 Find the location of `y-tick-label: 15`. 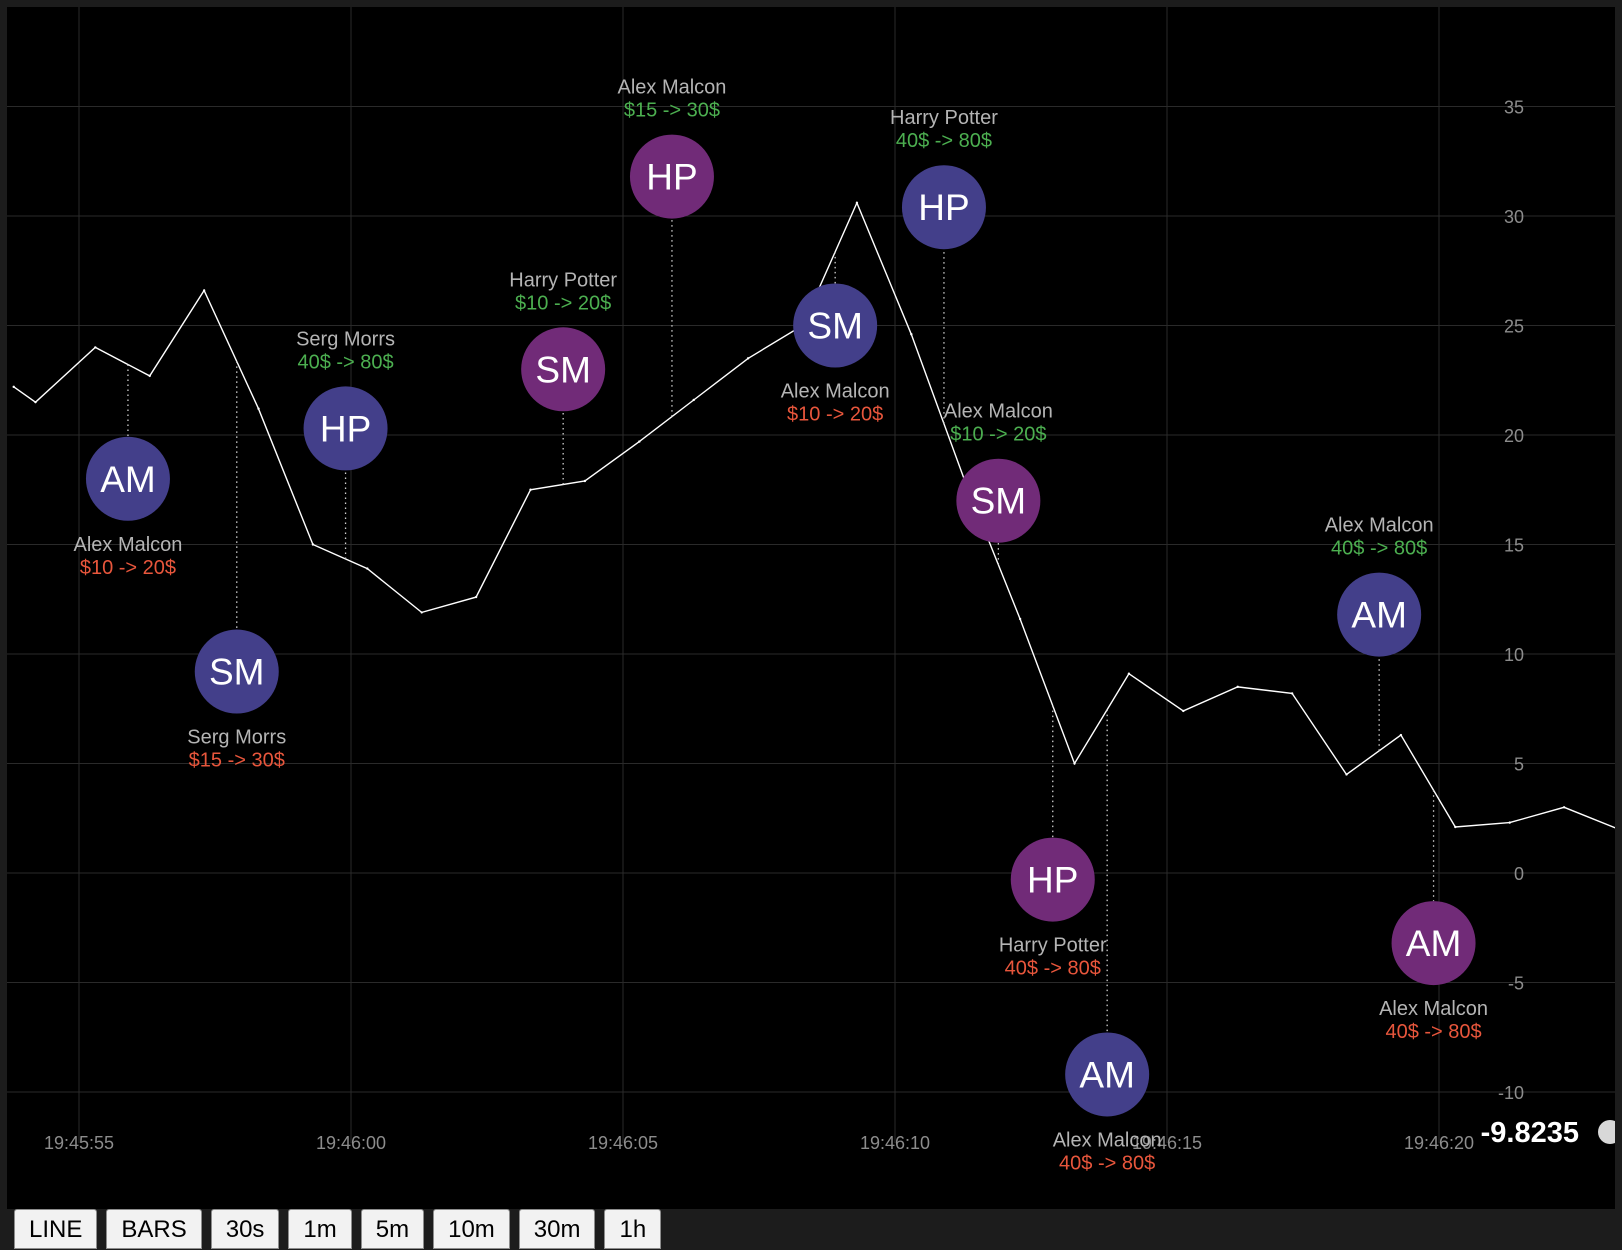

y-tick-label: 15 is located at coordinates (1514, 546).